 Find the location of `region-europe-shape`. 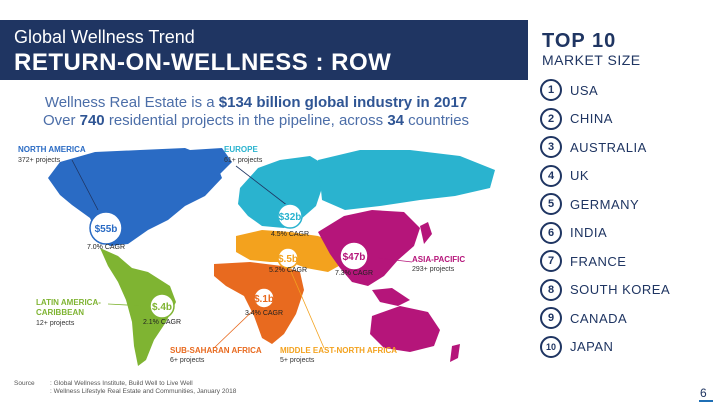

region-europe-shape is located at coordinates (284, 192).